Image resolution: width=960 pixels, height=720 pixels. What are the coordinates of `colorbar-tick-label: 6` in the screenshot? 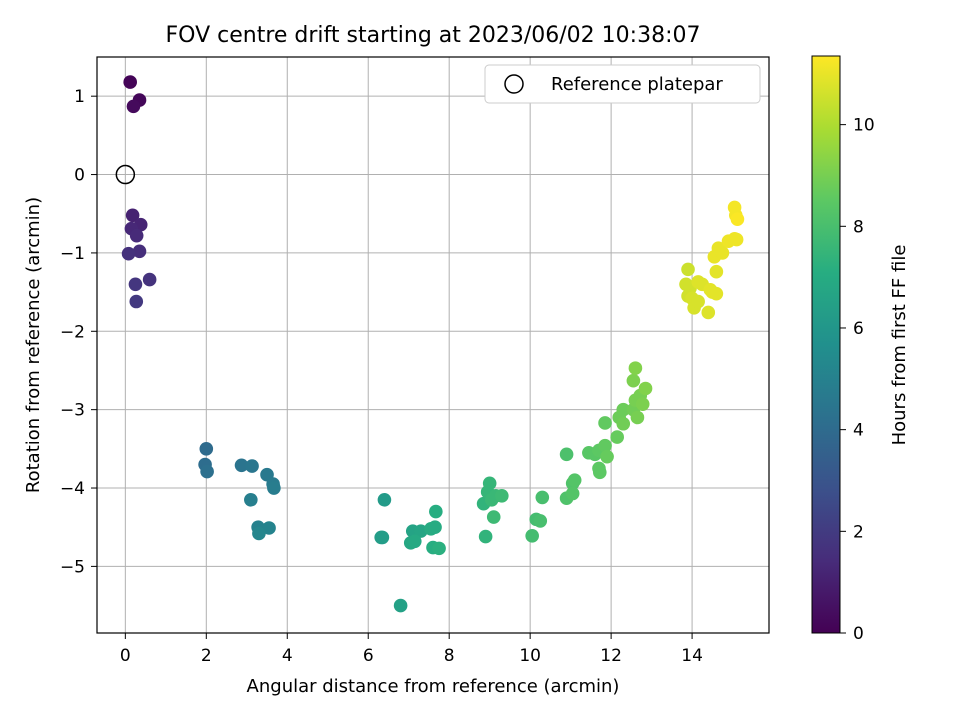 It's located at (858, 329).